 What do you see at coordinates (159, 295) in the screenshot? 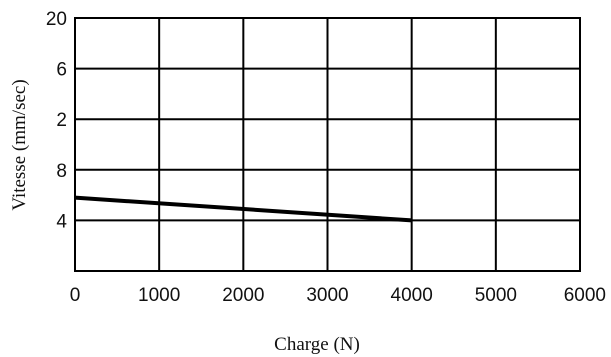
I see `x-tick-label: 1000` at bounding box center [159, 295].